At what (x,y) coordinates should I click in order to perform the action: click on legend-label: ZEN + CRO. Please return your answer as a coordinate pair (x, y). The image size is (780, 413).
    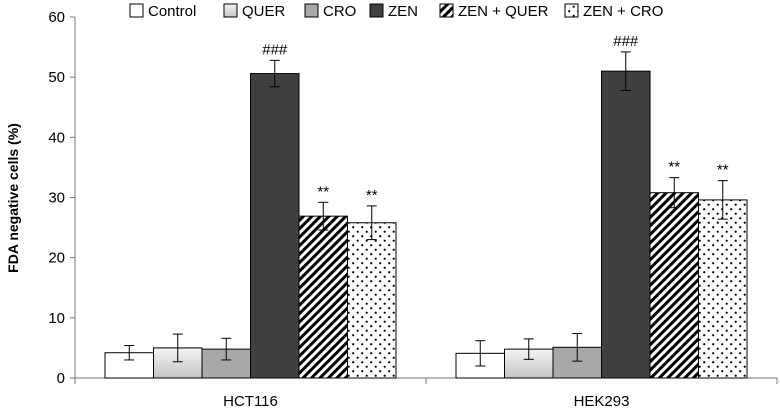
    Looking at the image, I should click on (623, 11).